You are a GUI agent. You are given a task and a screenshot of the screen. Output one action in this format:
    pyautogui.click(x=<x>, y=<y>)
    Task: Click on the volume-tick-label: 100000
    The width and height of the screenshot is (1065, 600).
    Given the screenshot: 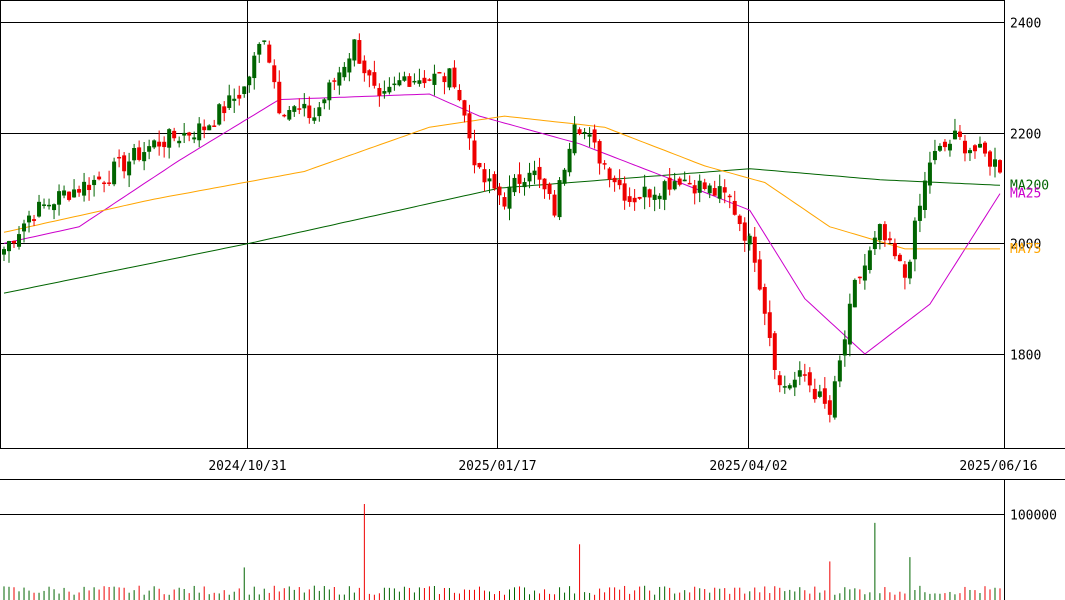 What is the action you would take?
    pyautogui.click(x=1033, y=516)
    